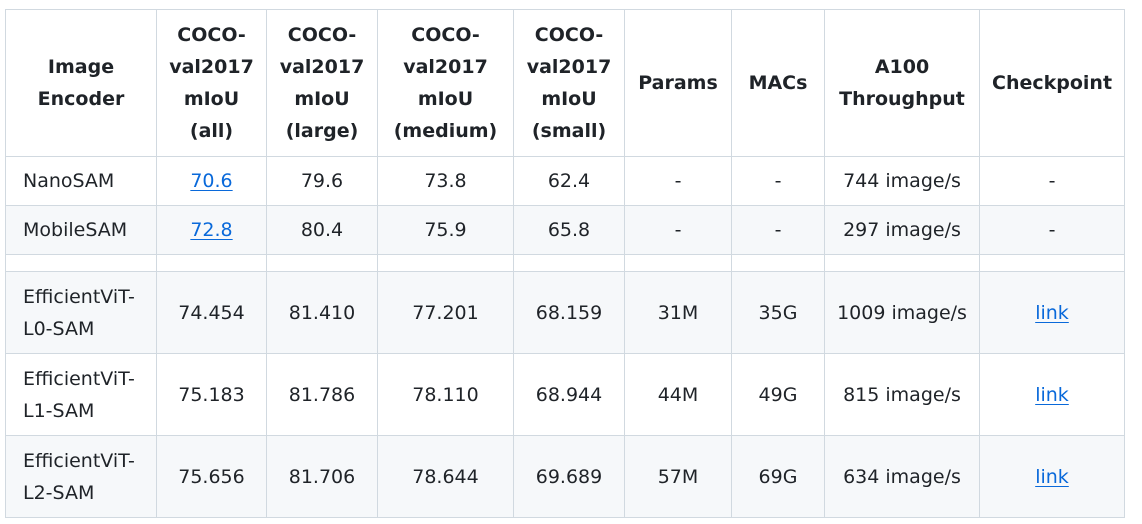 The image size is (1142, 524). Describe the element at coordinates (778, 312) in the screenshot. I see `cell-macs: 35G` at that location.